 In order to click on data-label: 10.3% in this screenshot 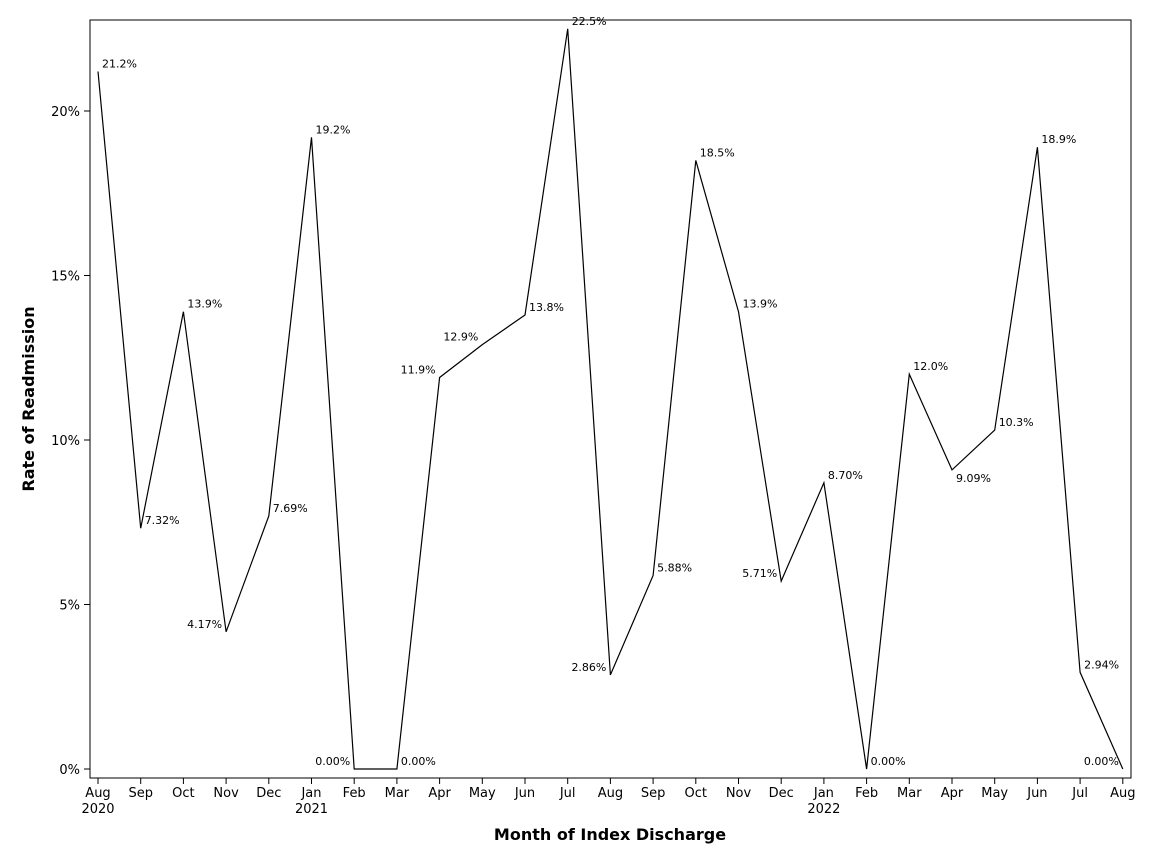, I will do `click(1016, 422)`.